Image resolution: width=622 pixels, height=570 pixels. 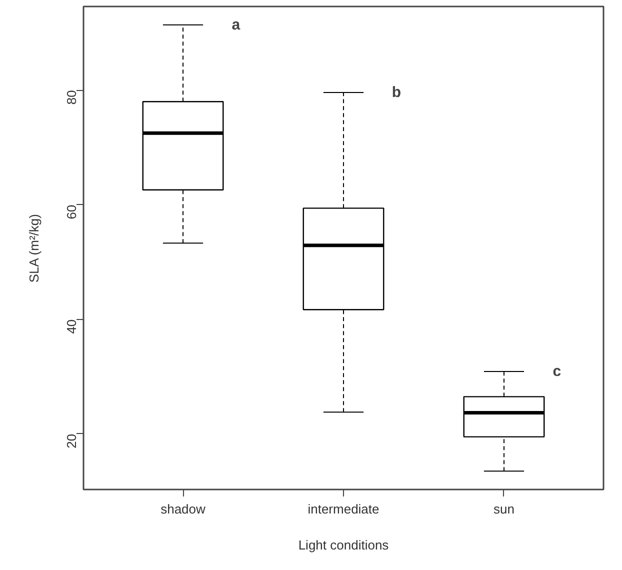 I want to click on x-tick-label: shadow, so click(x=183, y=509).